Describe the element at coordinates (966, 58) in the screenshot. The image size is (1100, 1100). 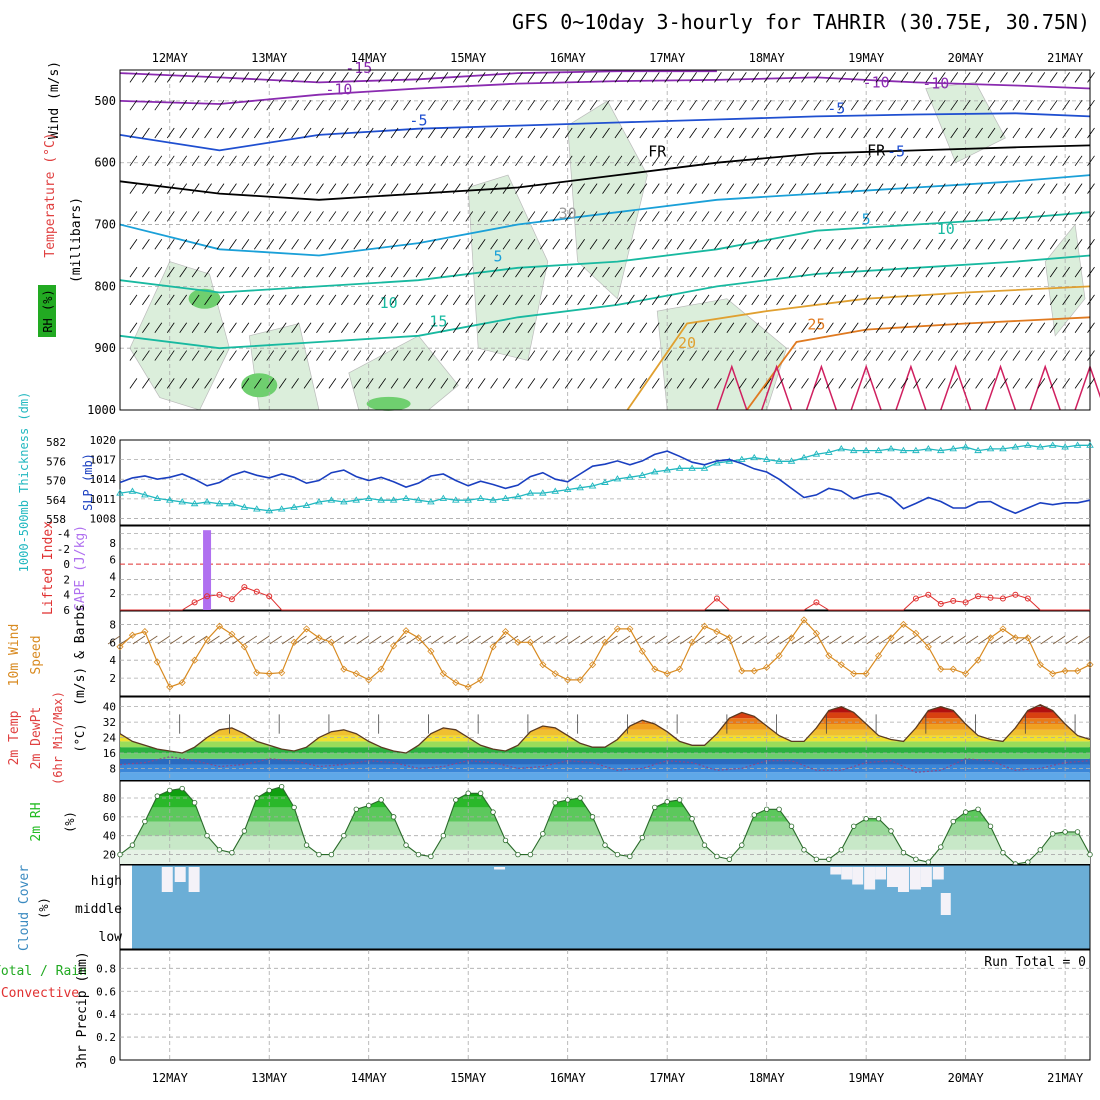
I see `day-label-top: 20MAY` at that location.